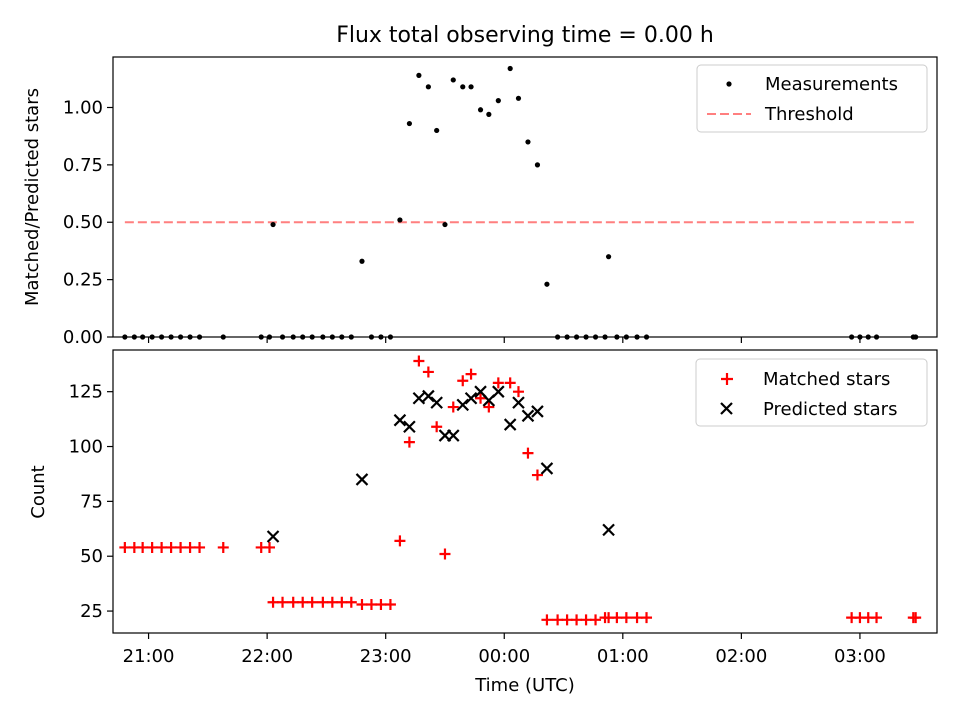 The image size is (960, 720). Describe the element at coordinates (623, 656) in the screenshot. I see `bottom-x-tick-label: 01:00` at that location.